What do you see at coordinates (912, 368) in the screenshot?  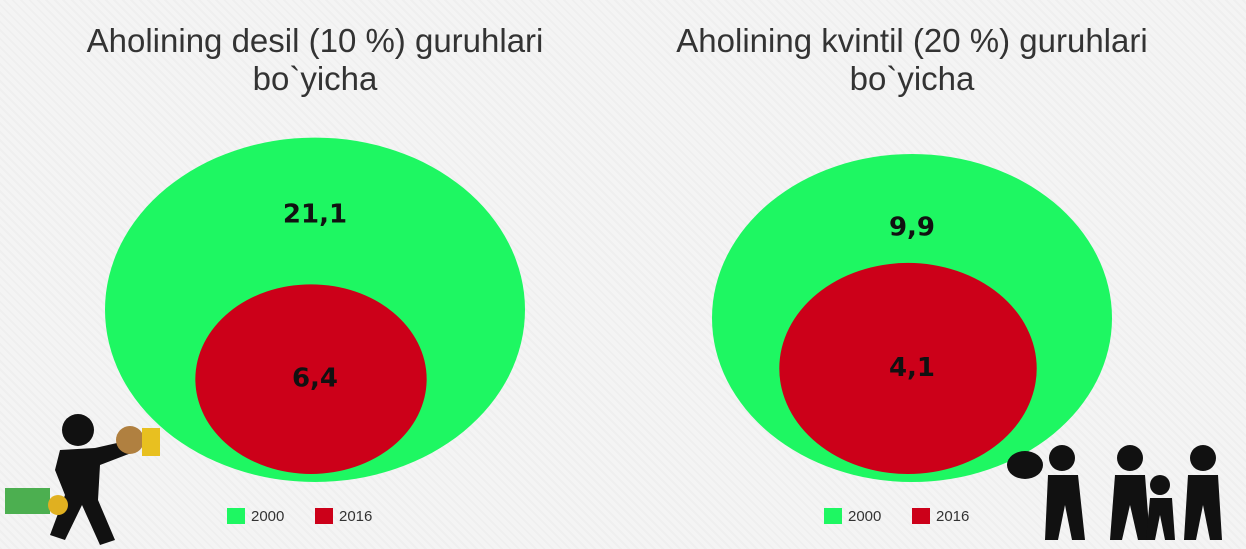 I see `value-label: 4,1` at bounding box center [912, 368].